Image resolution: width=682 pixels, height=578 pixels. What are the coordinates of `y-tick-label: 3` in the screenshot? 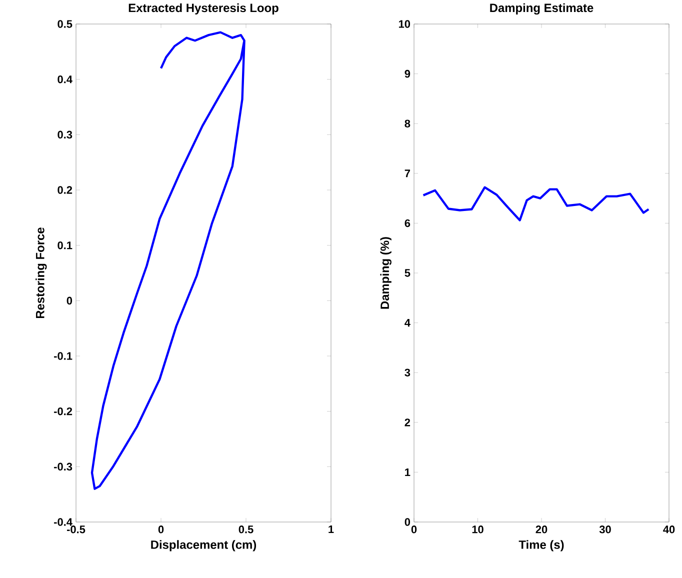 It's located at (407, 372).